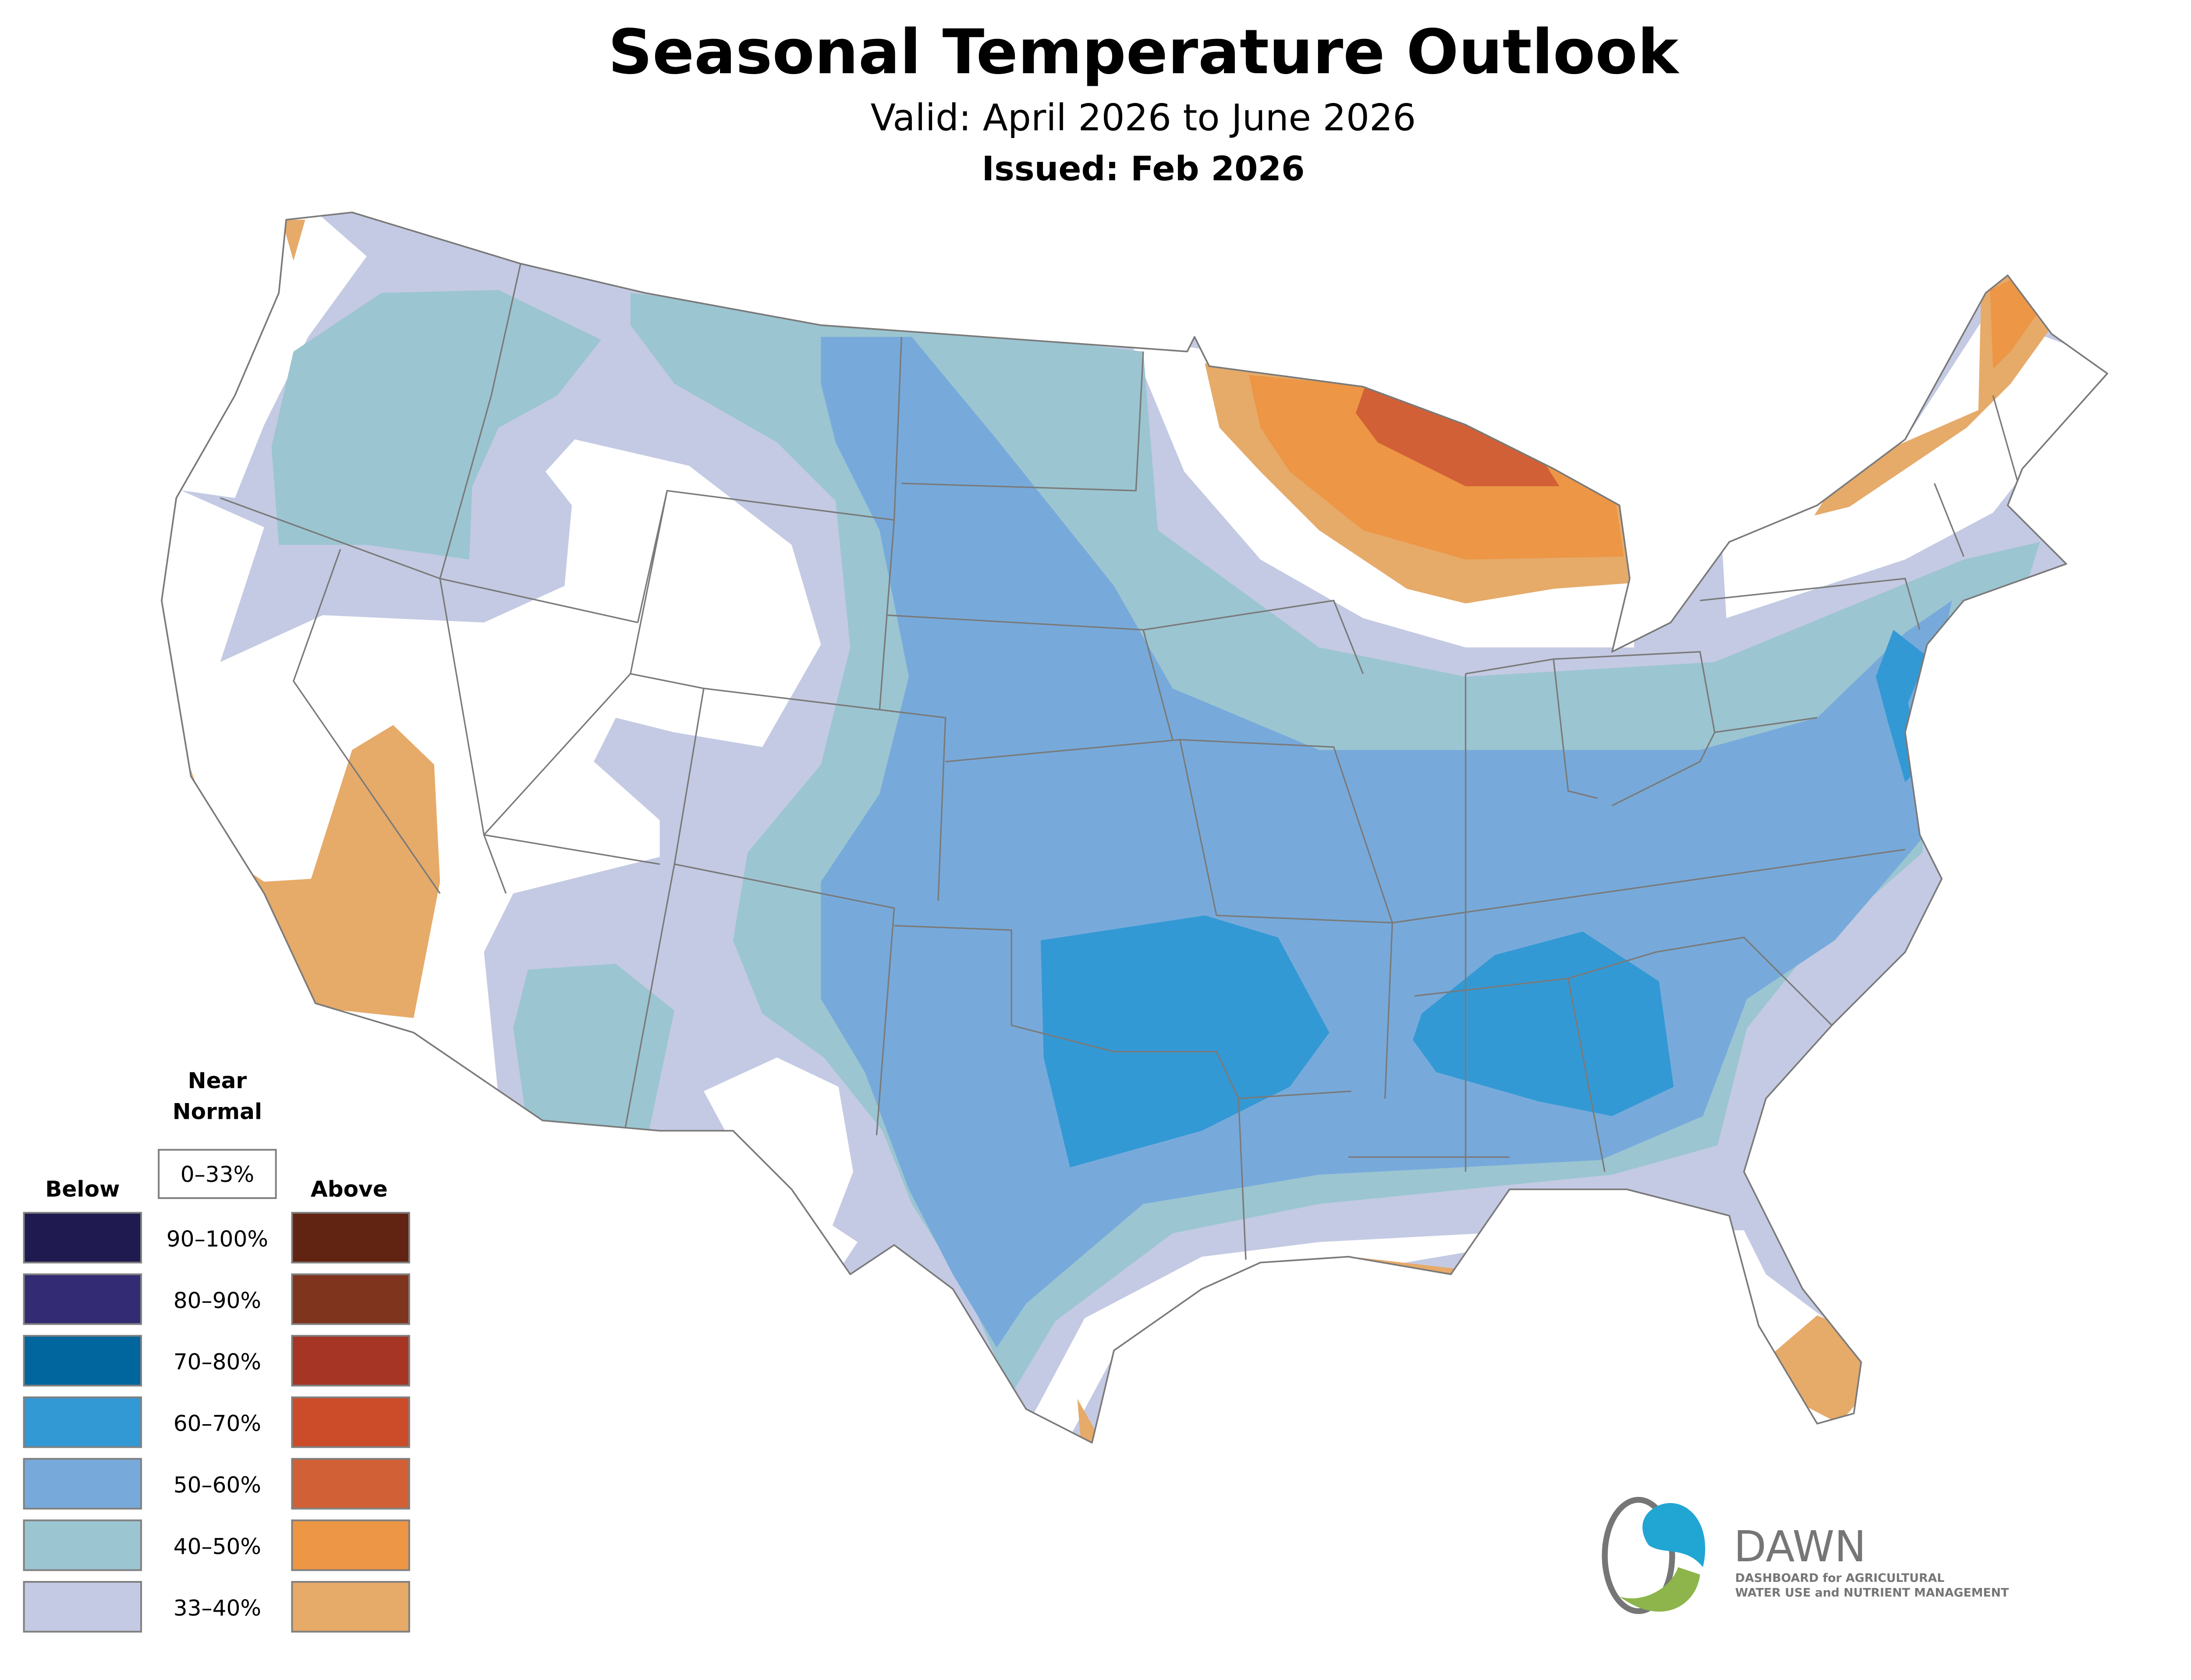 This screenshot has width=2191, height=1680. I want to click on above-33-40-california, so click(314, 871).